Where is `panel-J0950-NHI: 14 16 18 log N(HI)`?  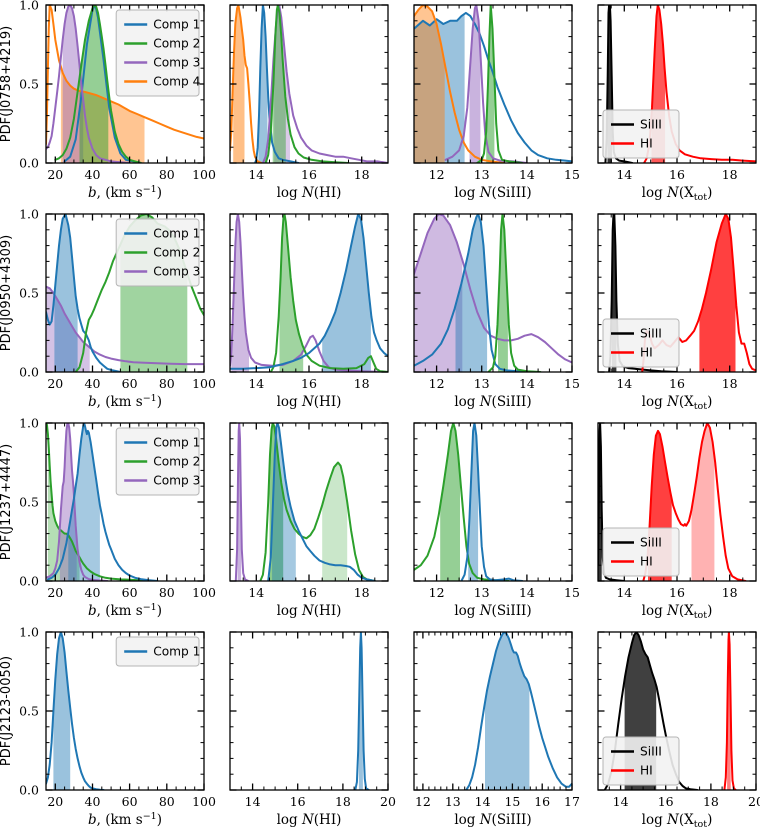 panel-J0950-NHI: 14 16 18 log N(HI) is located at coordinates (309, 311).